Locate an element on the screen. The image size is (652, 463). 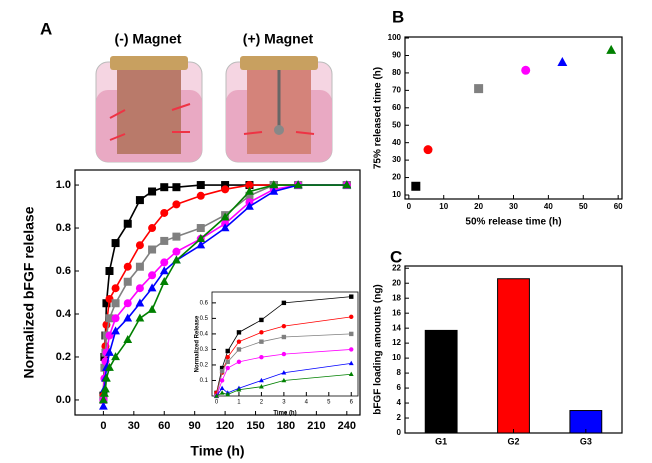
y-tick-label: 90 is located at coordinates (396, 55).